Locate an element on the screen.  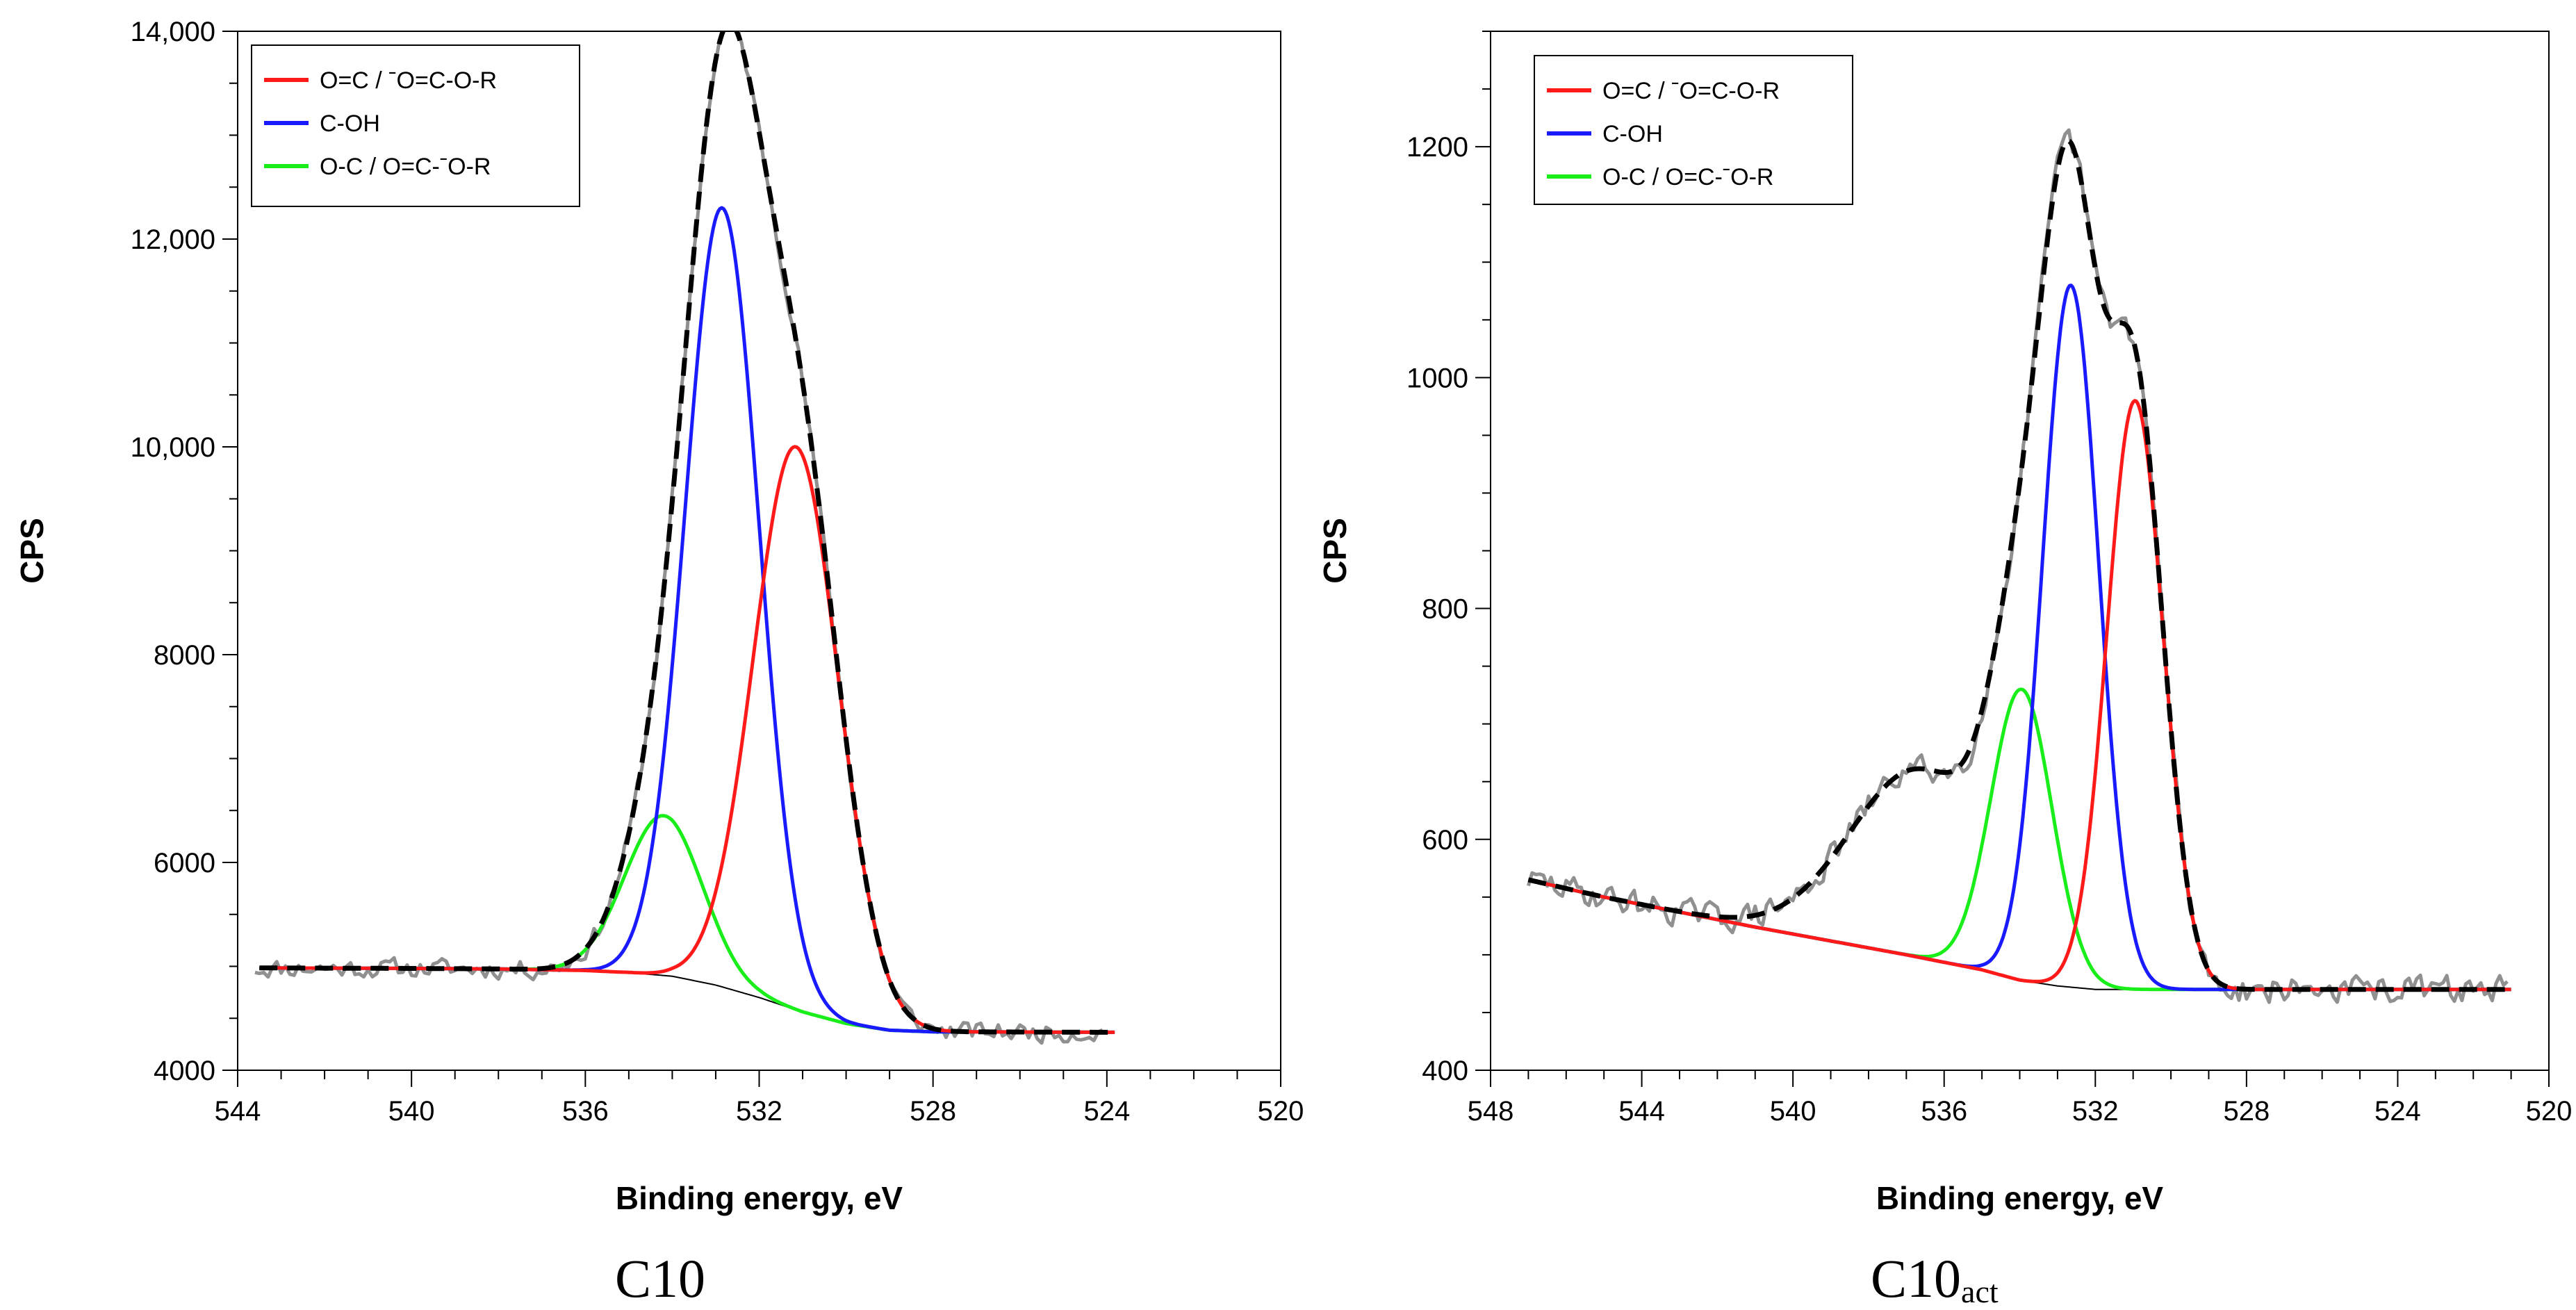
y-tick-label-c10act: 400 is located at coordinates (1445, 1071).